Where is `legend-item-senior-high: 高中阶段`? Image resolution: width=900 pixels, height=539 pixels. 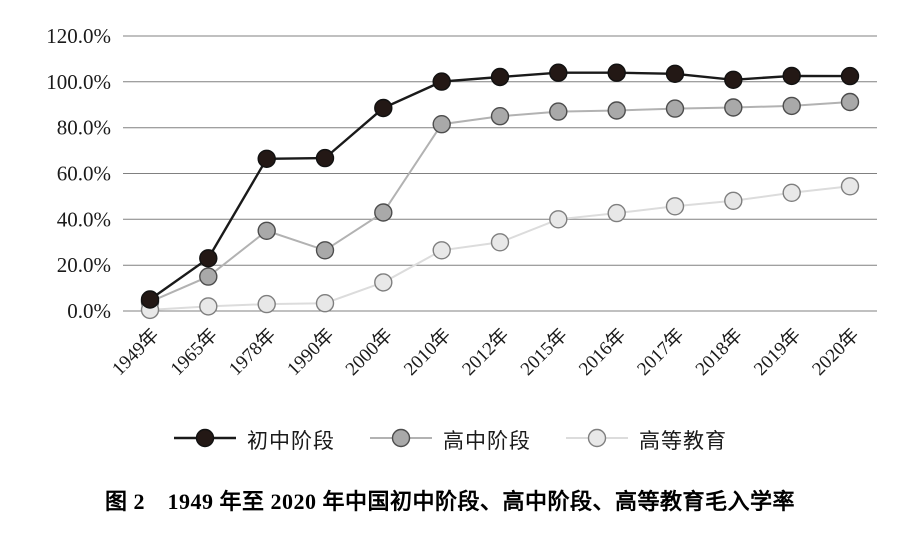 legend-item-senior-high: 高中阶段 is located at coordinates (450, 440).